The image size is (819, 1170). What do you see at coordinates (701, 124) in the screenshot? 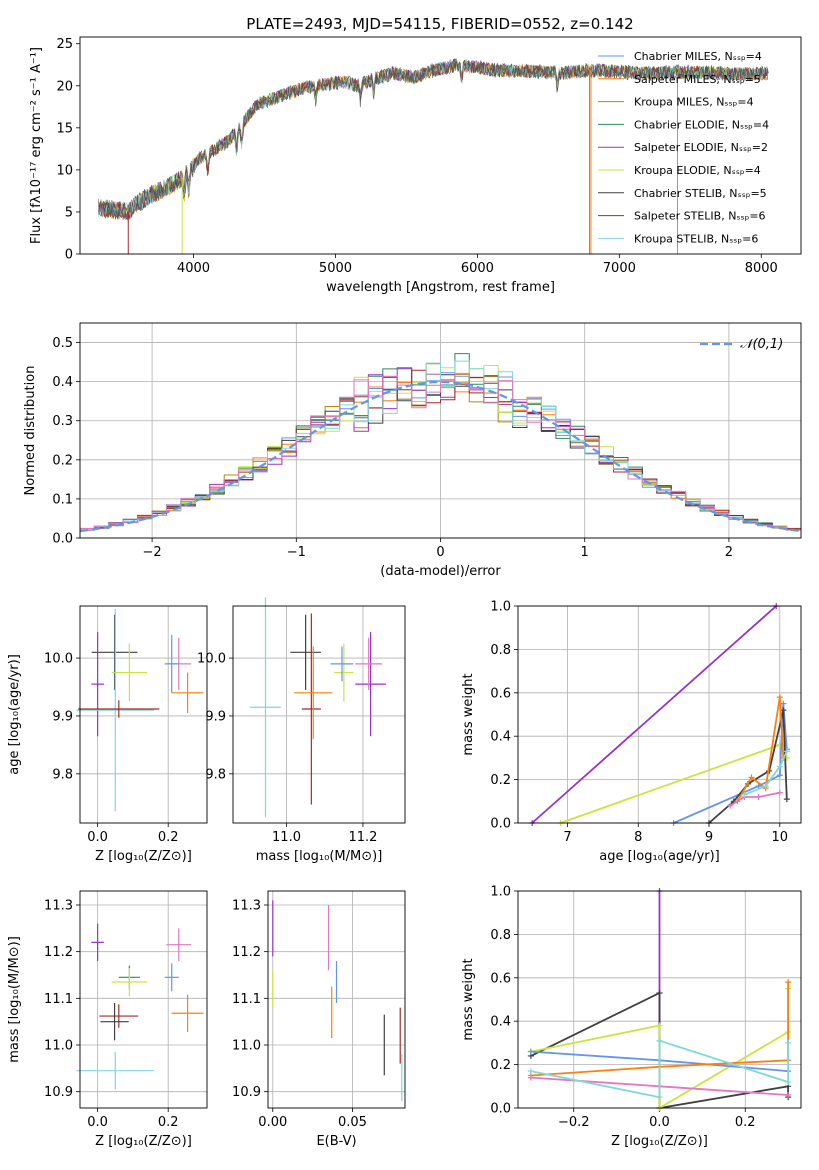
I see `legend-label: Chabrier ELODIE, Nₛₛₚ=4` at bounding box center [701, 124].